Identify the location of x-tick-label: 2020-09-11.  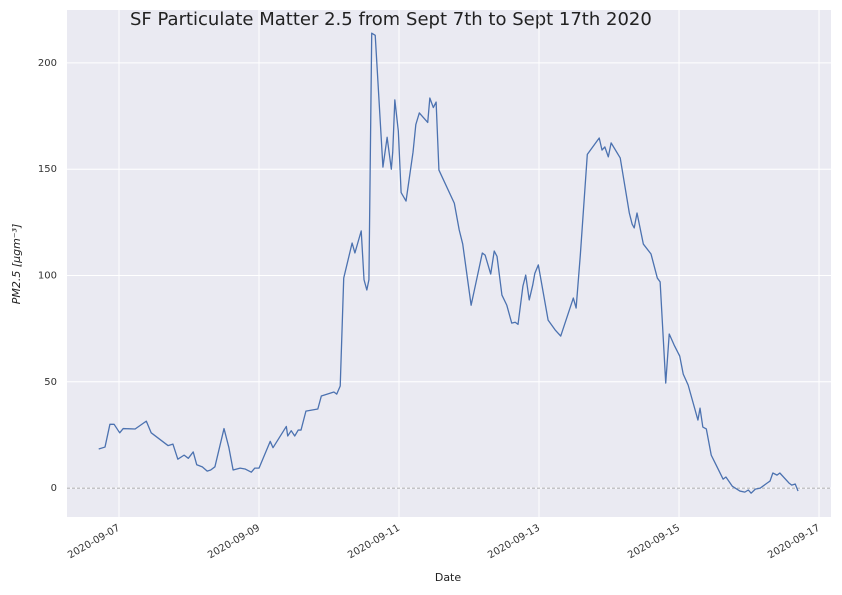
(374, 542).